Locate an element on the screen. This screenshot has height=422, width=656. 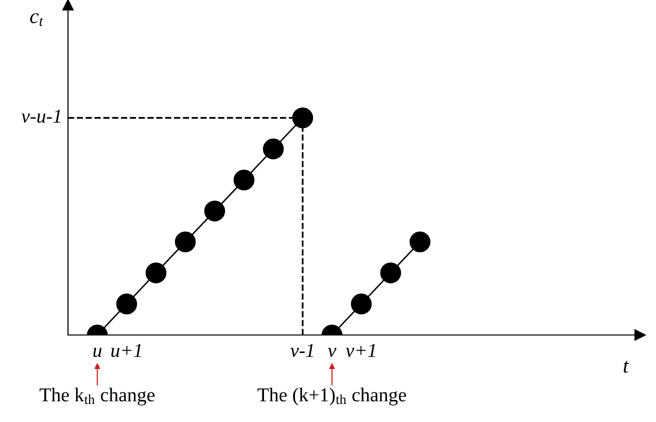
x-tick-label: v-1 is located at coordinates (301, 351).